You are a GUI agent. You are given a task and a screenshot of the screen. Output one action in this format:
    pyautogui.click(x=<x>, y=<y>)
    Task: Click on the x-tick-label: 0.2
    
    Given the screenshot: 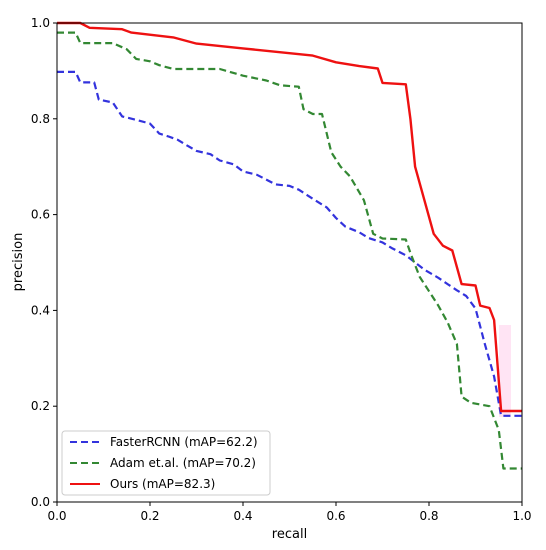 What is the action you would take?
    pyautogui.click(x=149, y=516)
    